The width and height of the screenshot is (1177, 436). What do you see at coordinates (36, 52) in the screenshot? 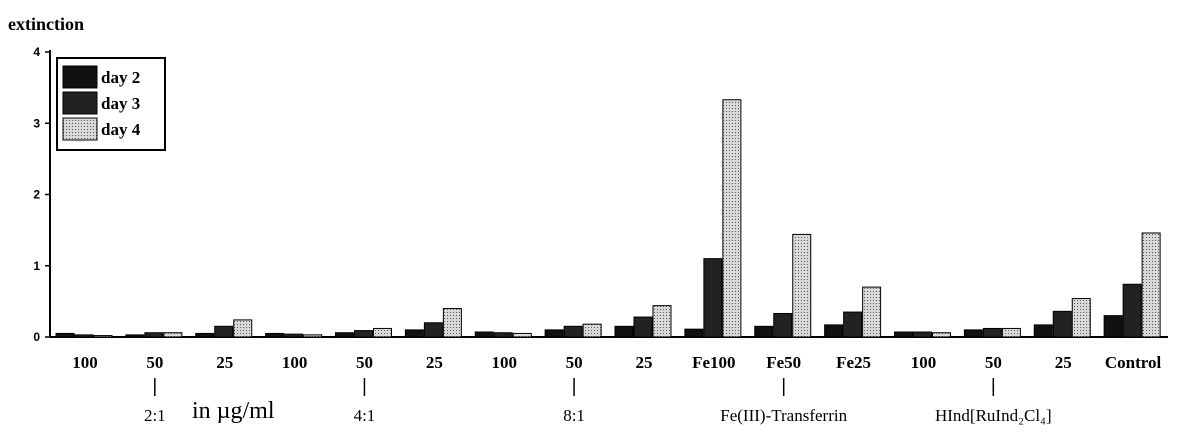
I see `y-tick-label: 4` at bounding box center [36, 52].